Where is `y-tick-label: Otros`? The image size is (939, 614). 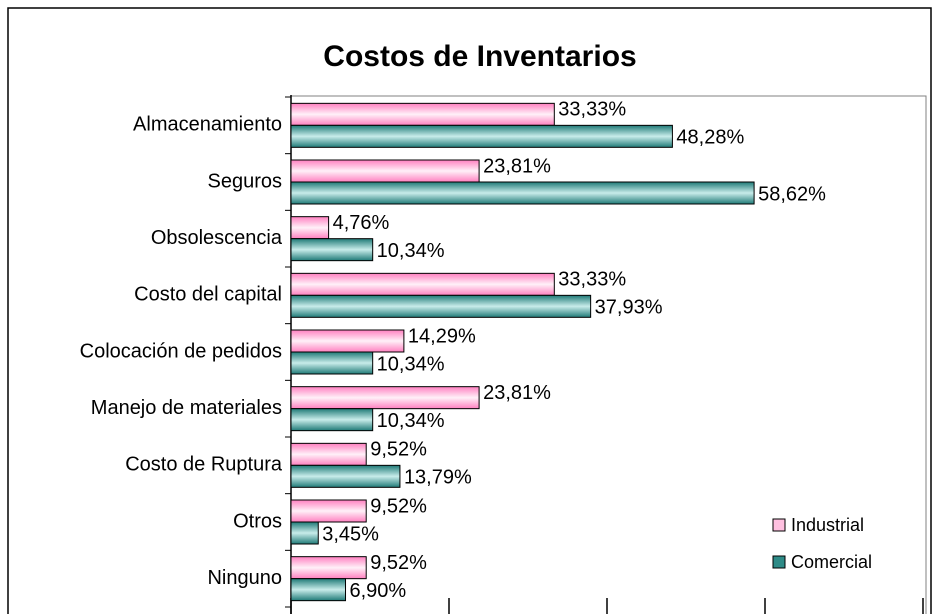 y-tick-label: Otros is located at coordinates (257, 521).